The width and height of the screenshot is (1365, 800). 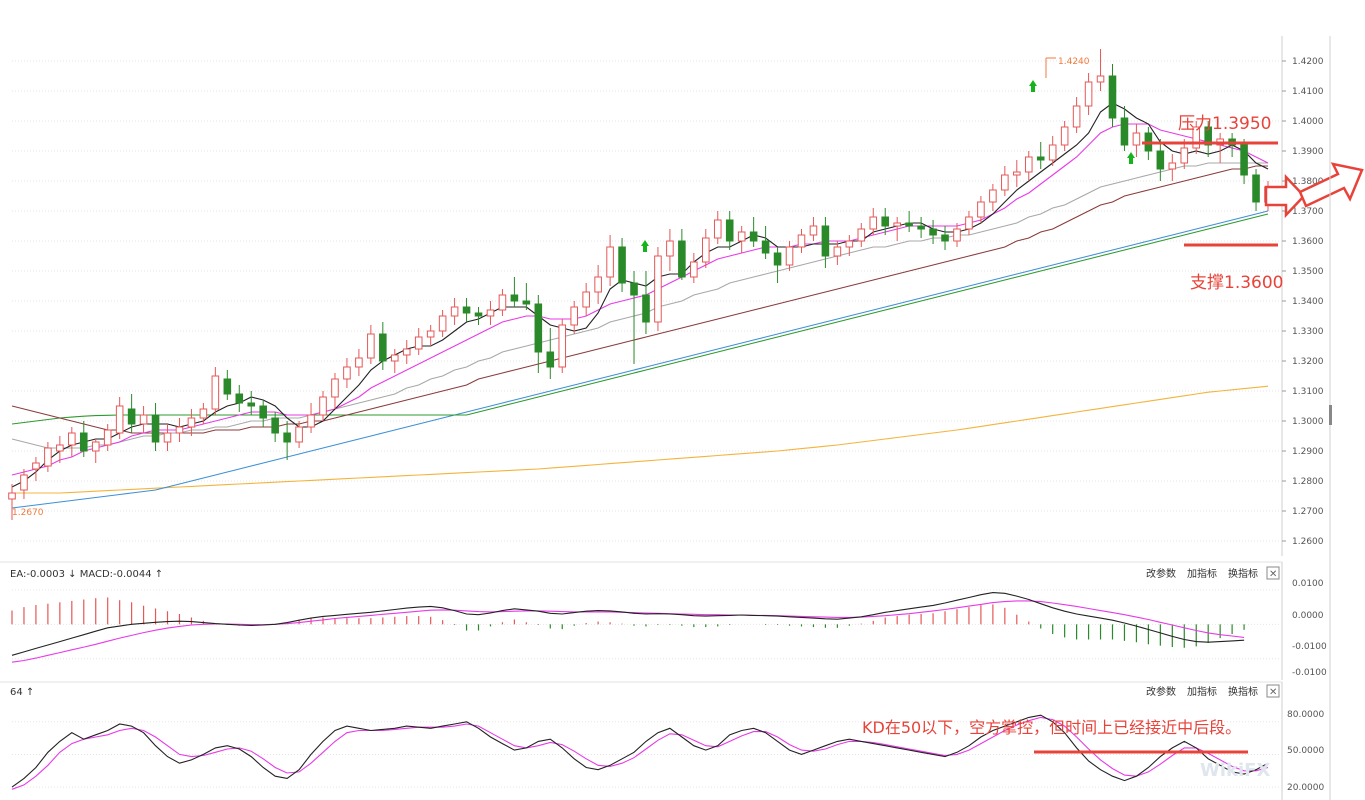 I want to click on kd-buttons: 改参数 加指标 换指标 ✕, so click(x=1213, y=691).